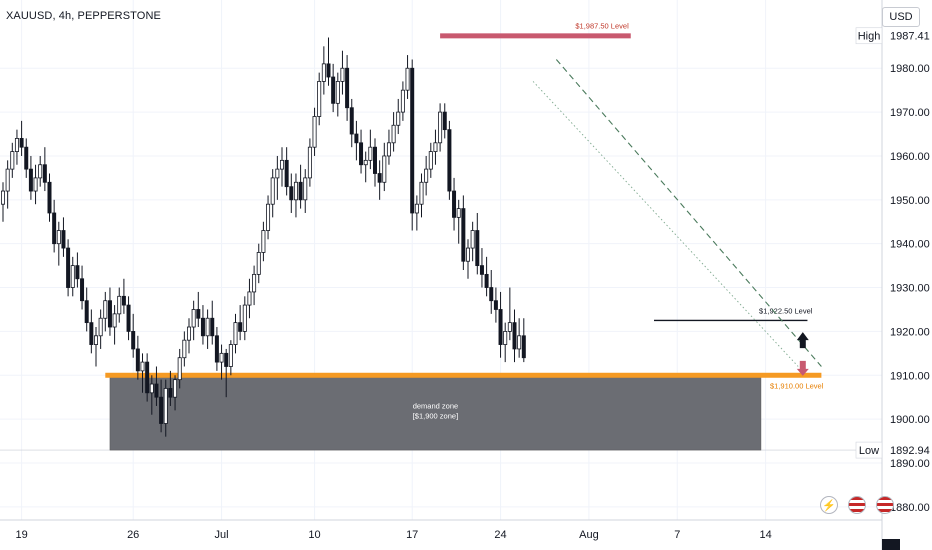 The width and height of the screenshot is (932, 550). Describe the element at coordinates (869, 37) in the screenshot. I see `high-label: High` at that location.